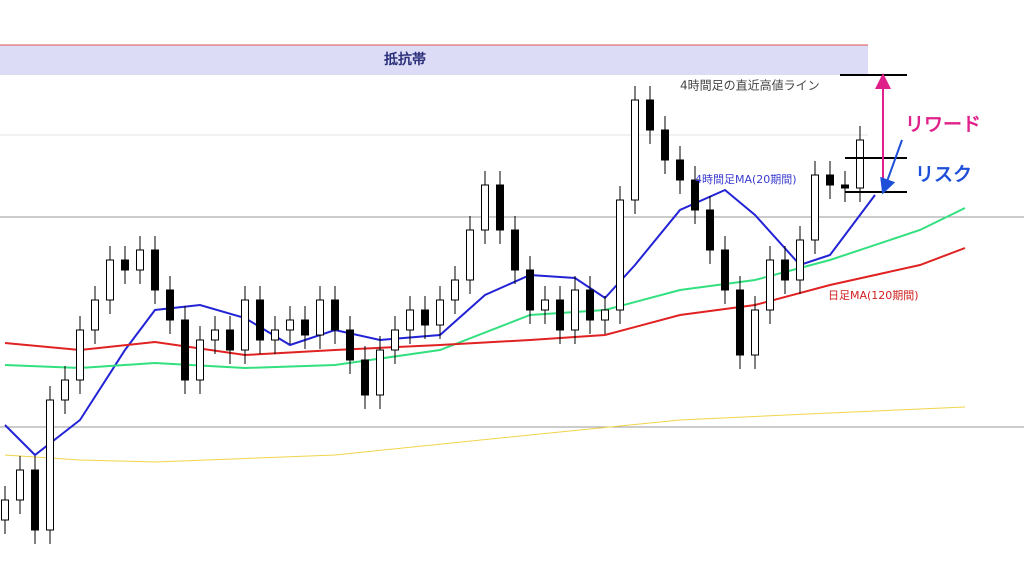 This screenshot has width=1024, height=576. Describe the element at coordinates (750, 85) in the screenshot. I see `high-line-label: 4時間足の直近高値ライン` at that location.